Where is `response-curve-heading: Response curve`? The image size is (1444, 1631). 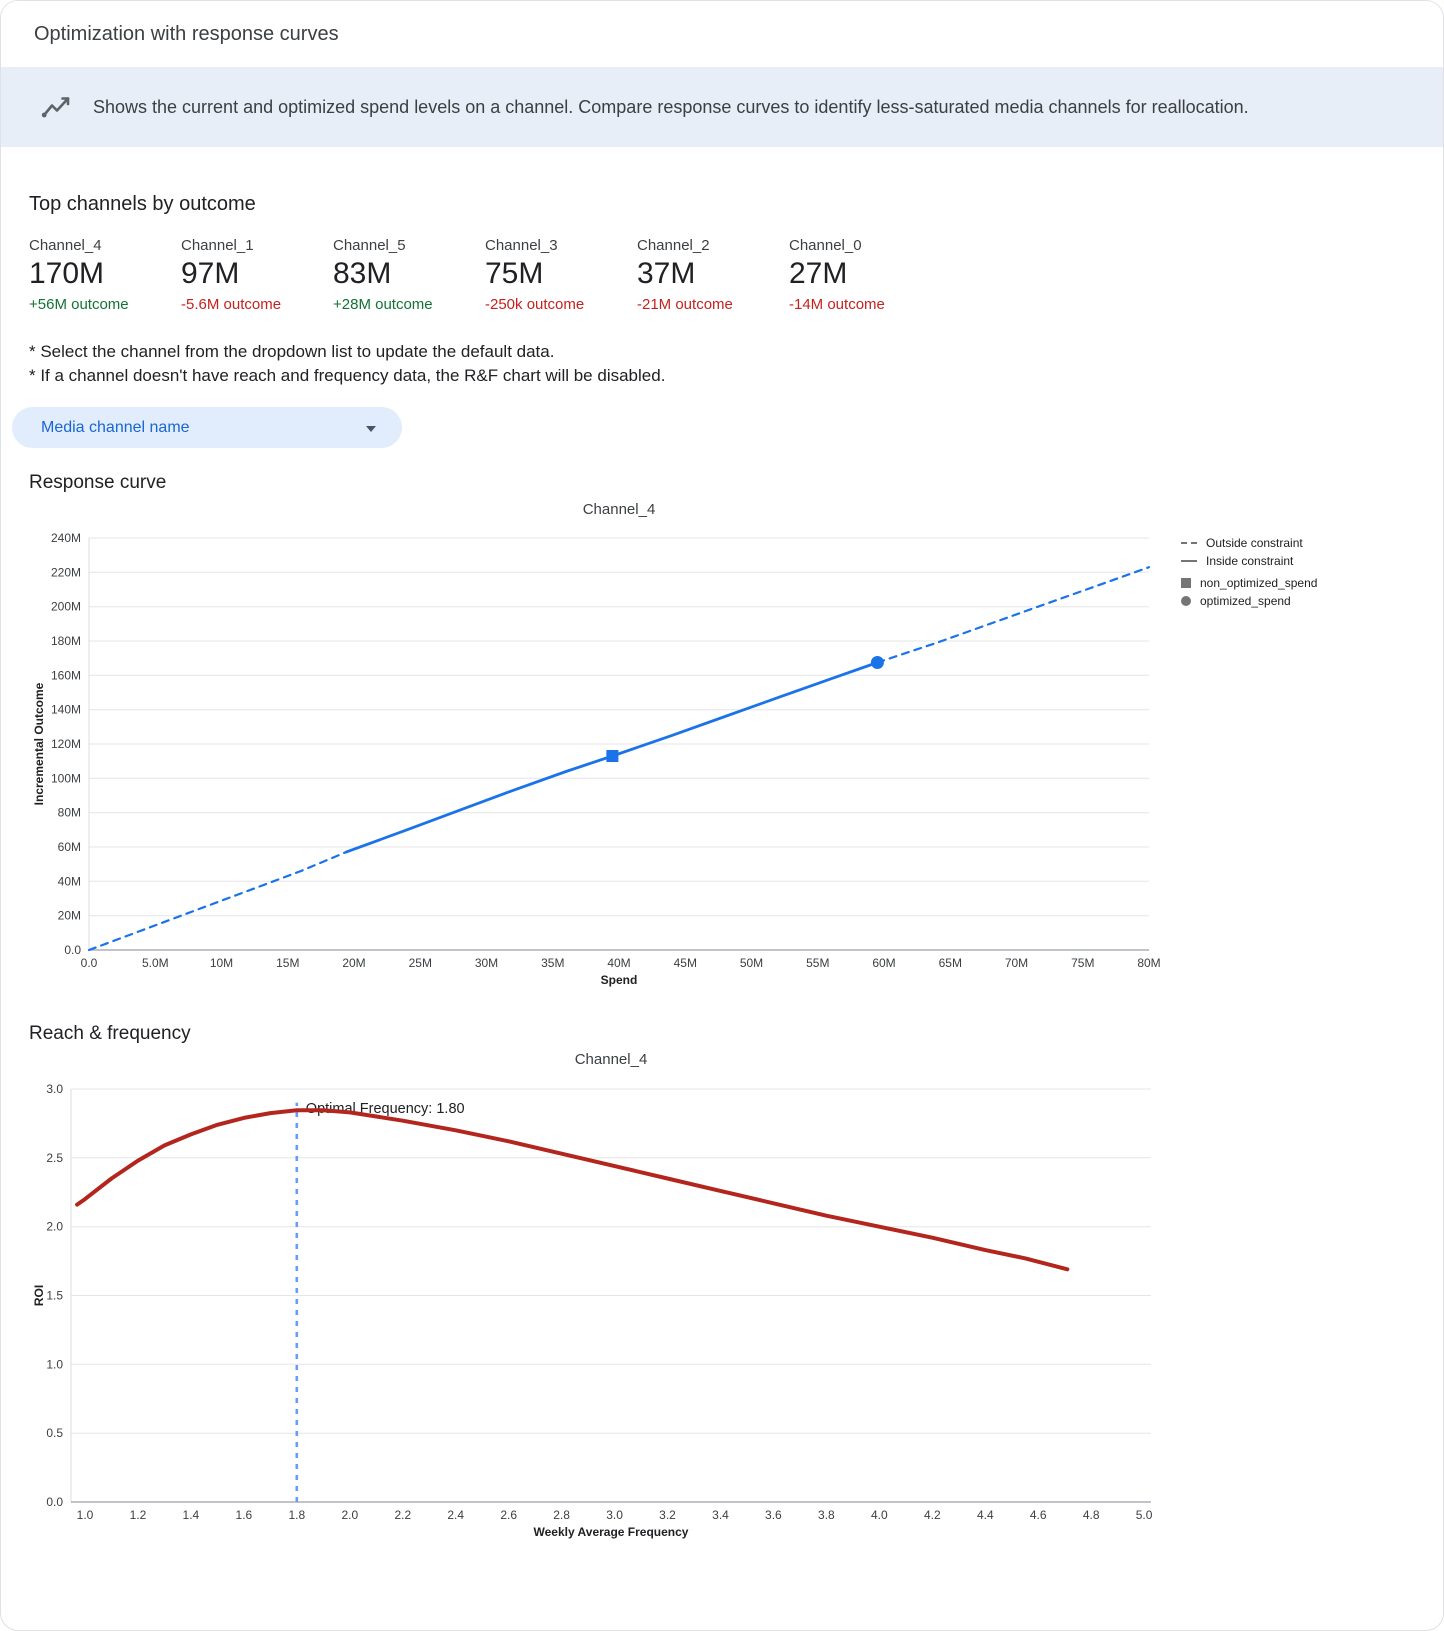 response-curve-heading: Response curve is located at coordinates (98, 482).